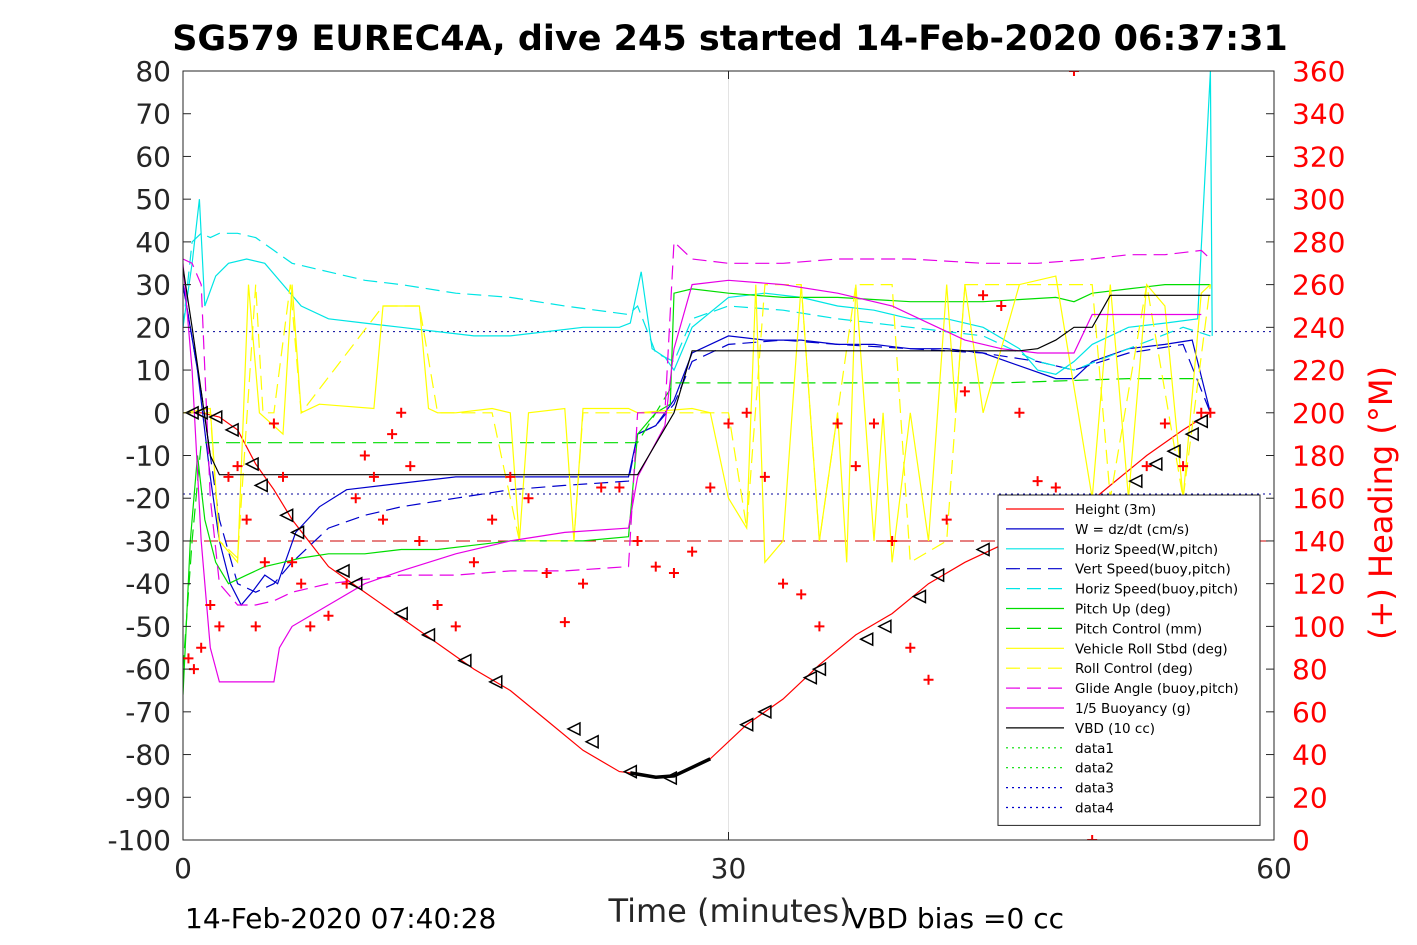 This screenshot has height=945, width=1417. What do you see at coordinates (1123, 610) in the screenshot?
I see `legend-label: Pitch Up (deg)` at bounding box center [1123, 610].